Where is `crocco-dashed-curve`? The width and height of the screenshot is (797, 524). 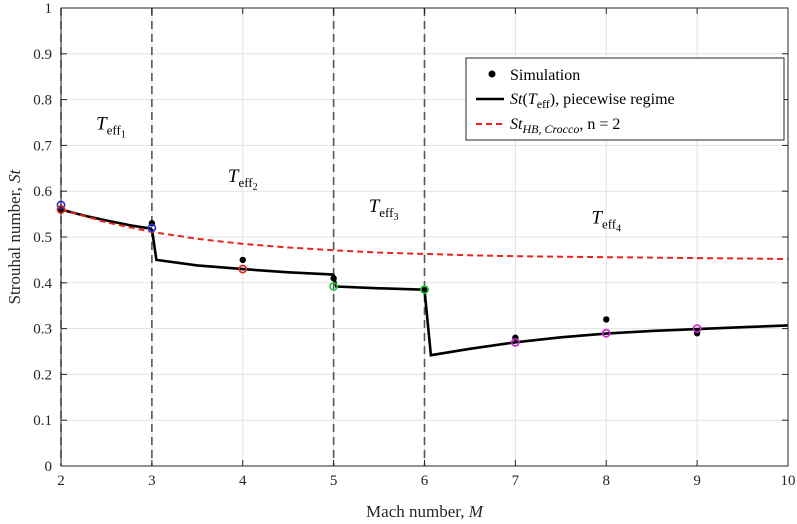 crocco-dashed-curve is located at coordinates (424, 234).